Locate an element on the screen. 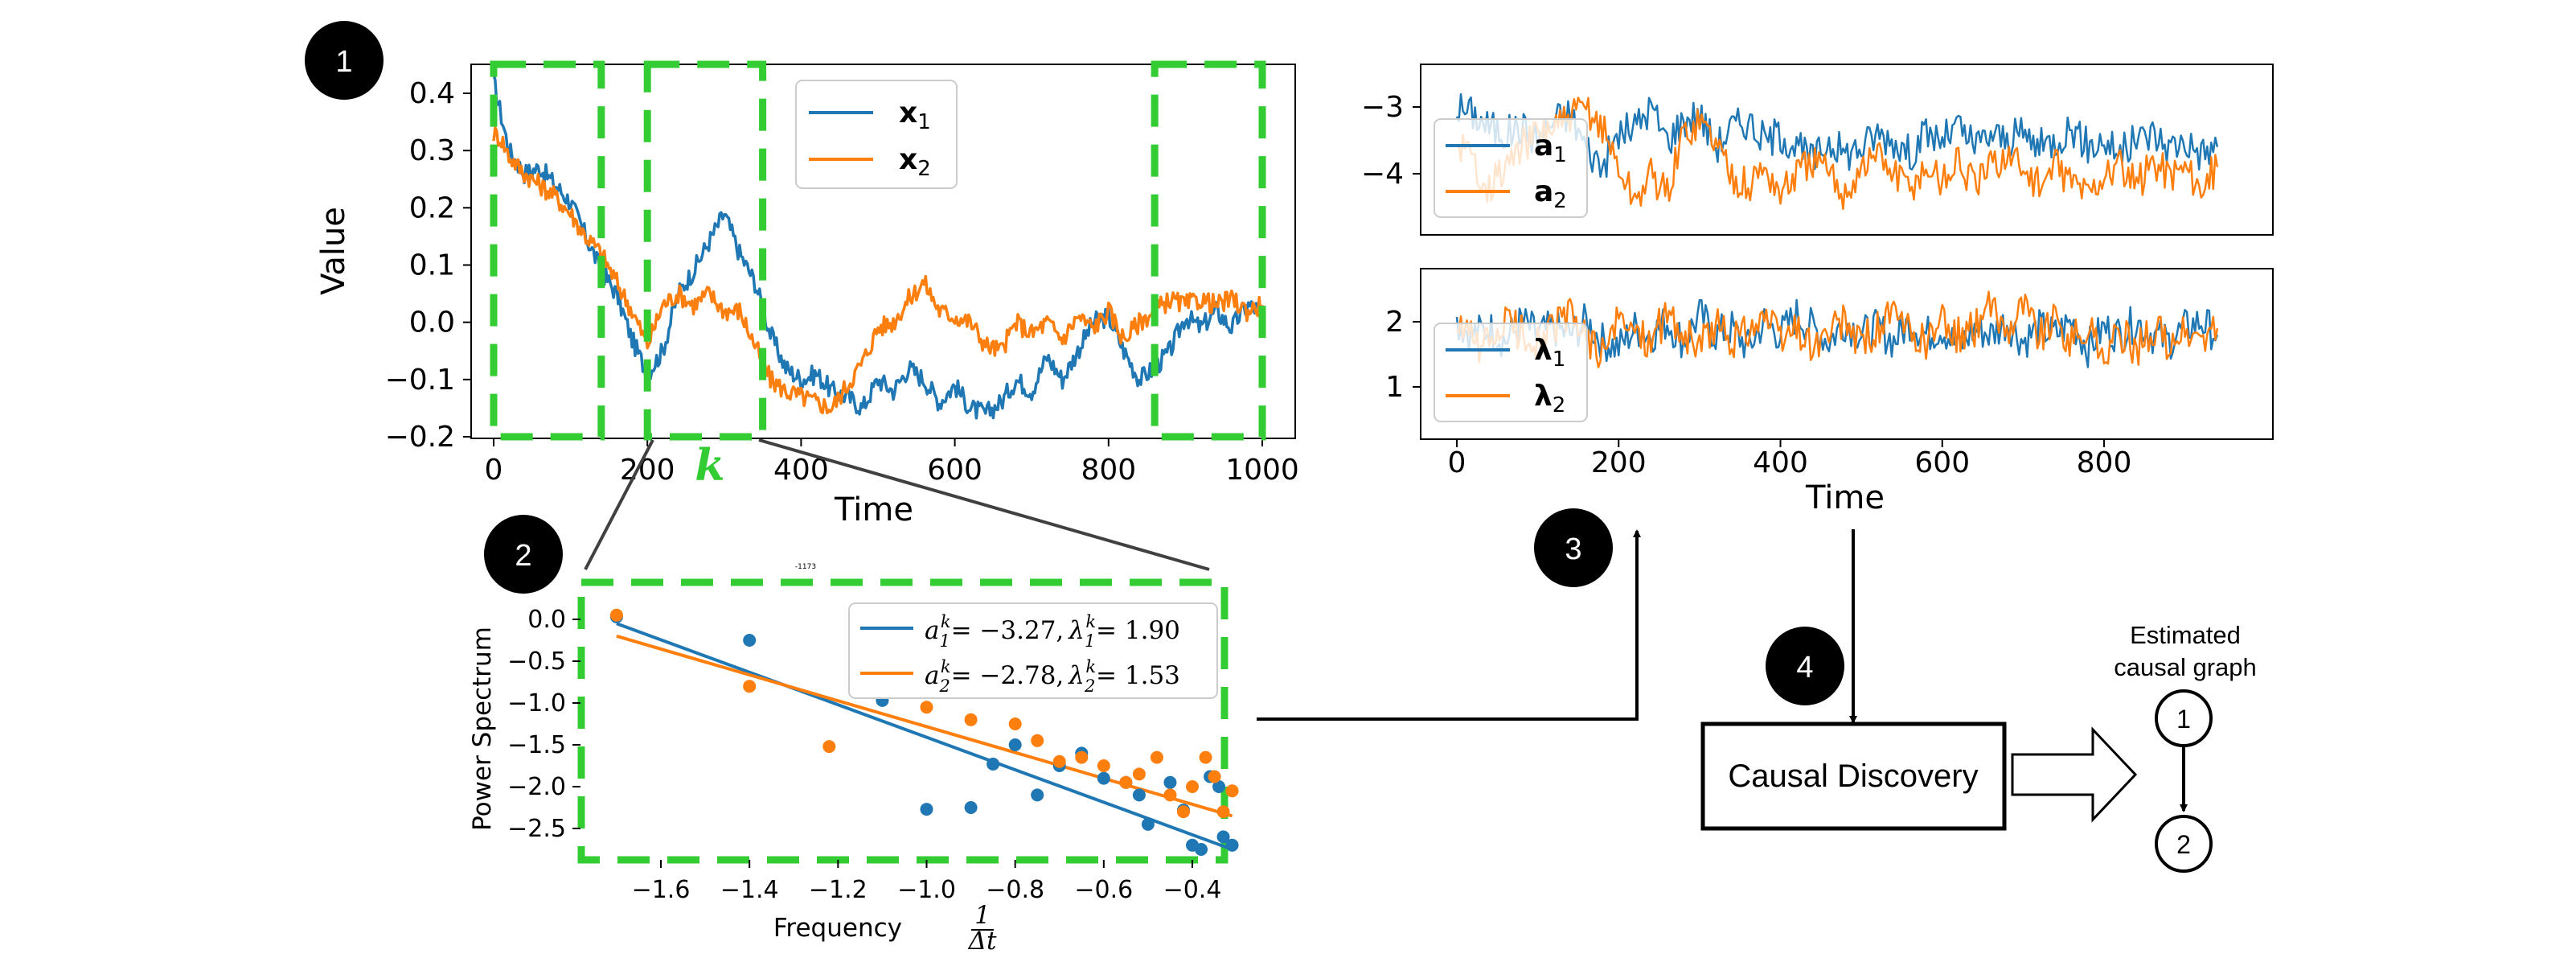 Image resolution: width=2576 pixels, height=962 pixels. causal-graph-title-line1: Estimated is located at coordinates (2185, 635).